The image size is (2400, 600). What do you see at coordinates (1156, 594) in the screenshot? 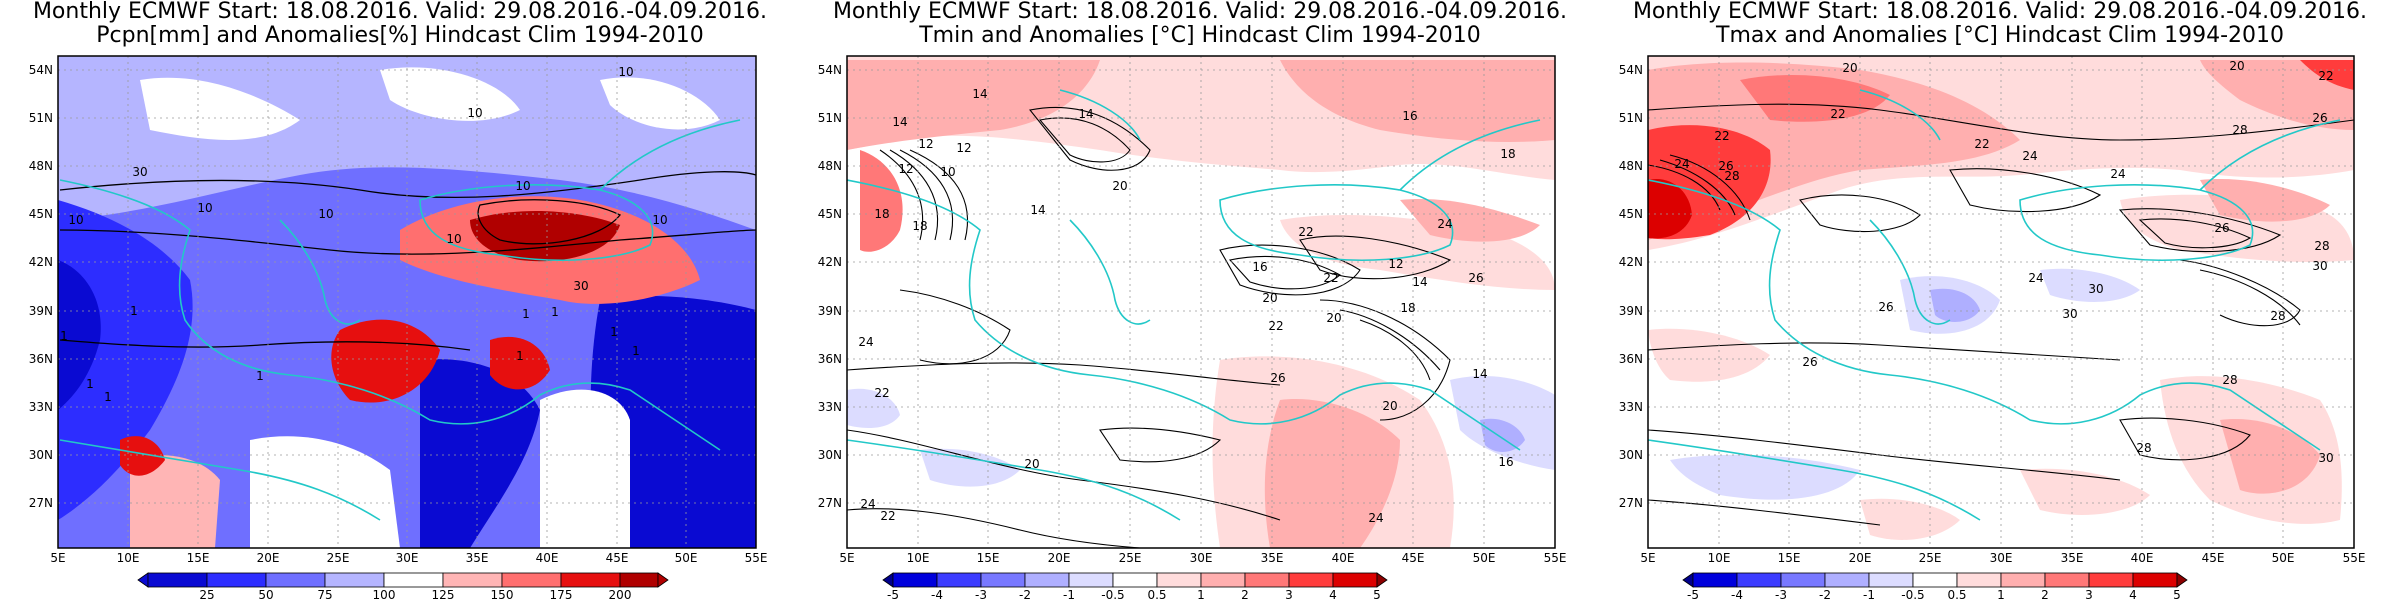
I see `colorbar-label: 0.5` at bounding box center [1156, 594].